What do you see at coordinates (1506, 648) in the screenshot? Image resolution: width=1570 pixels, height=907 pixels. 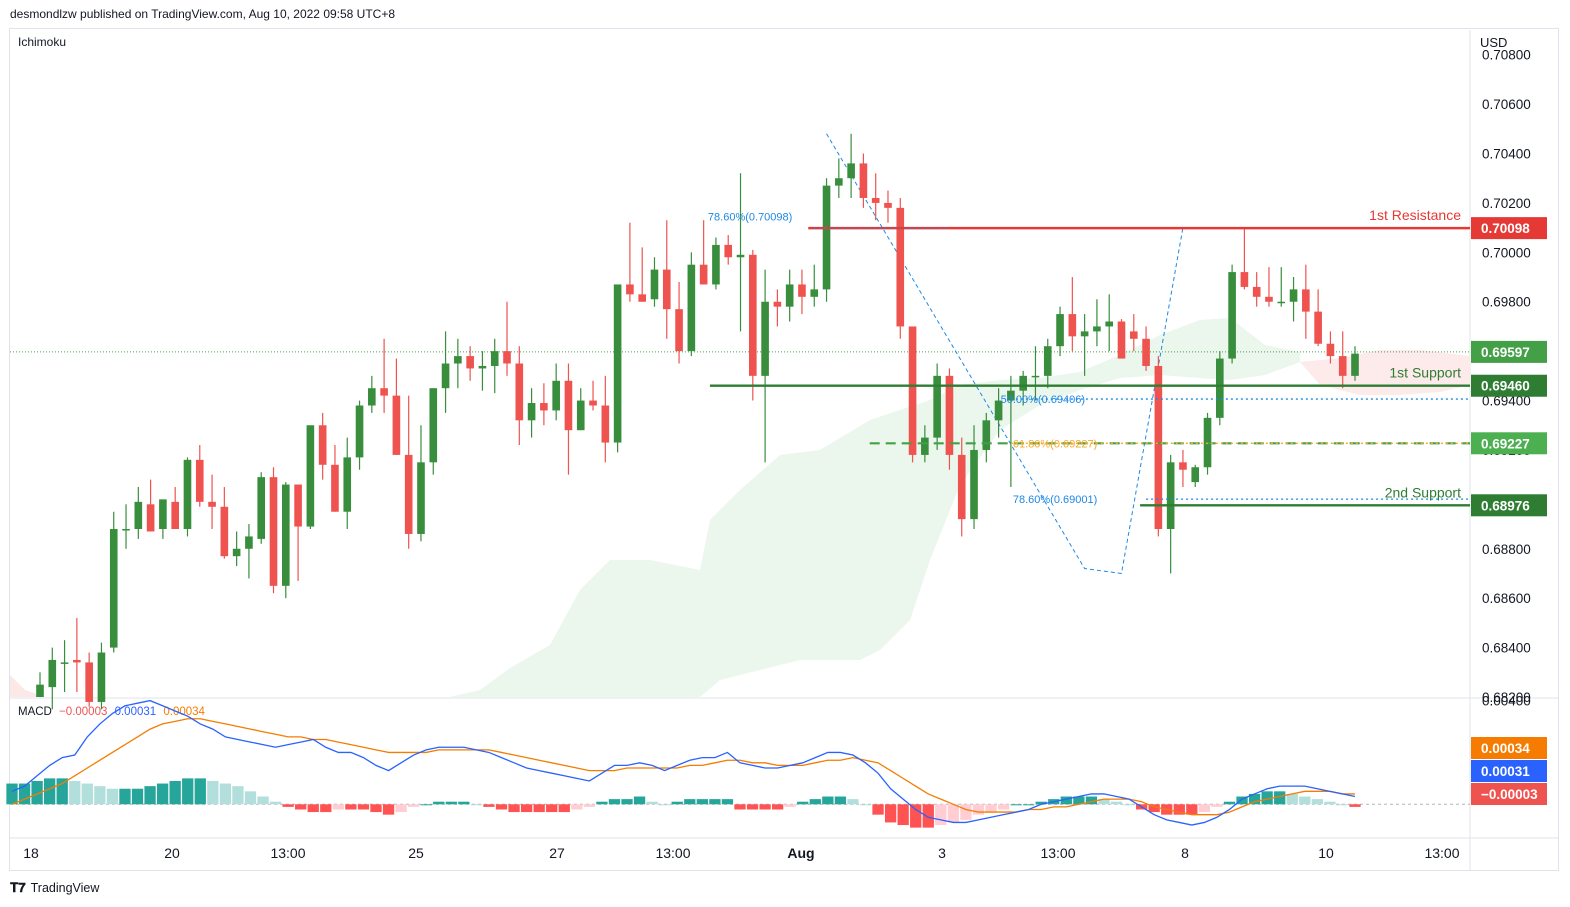 I see `price-tick: 0.68400` at bounding box center [1506, 648].